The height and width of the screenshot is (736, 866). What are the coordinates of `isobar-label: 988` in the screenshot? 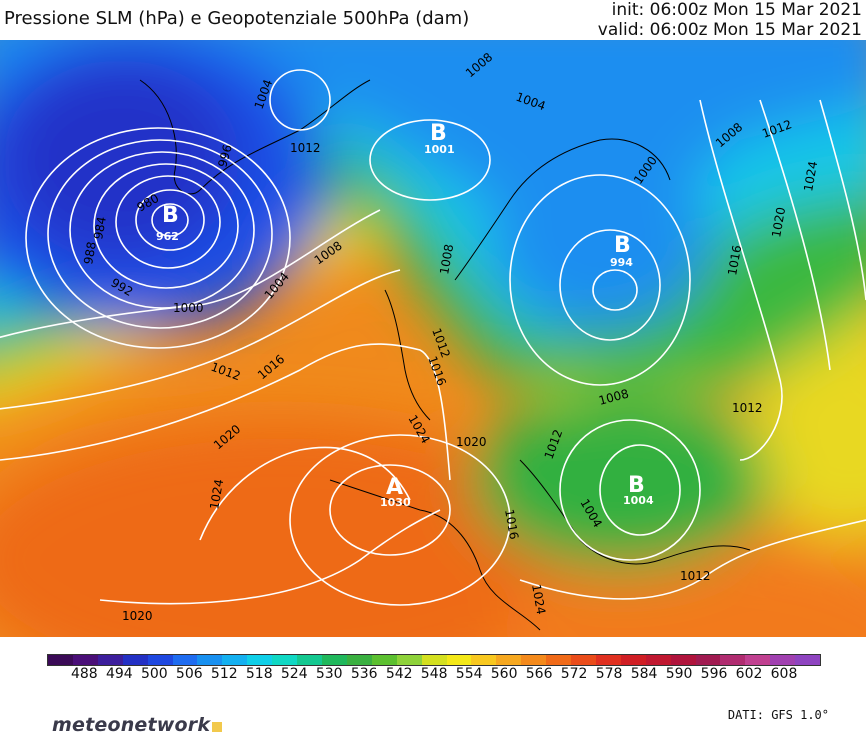 It's located at (90, 253).